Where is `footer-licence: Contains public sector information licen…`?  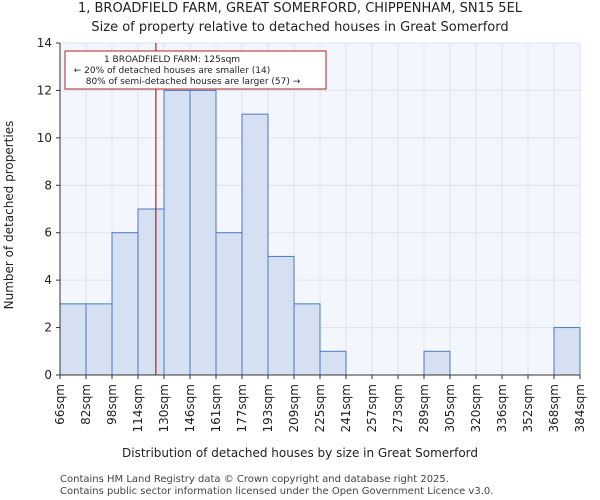 footer-licence: Contains public sector information licen… is located at coordinates (276, 491).